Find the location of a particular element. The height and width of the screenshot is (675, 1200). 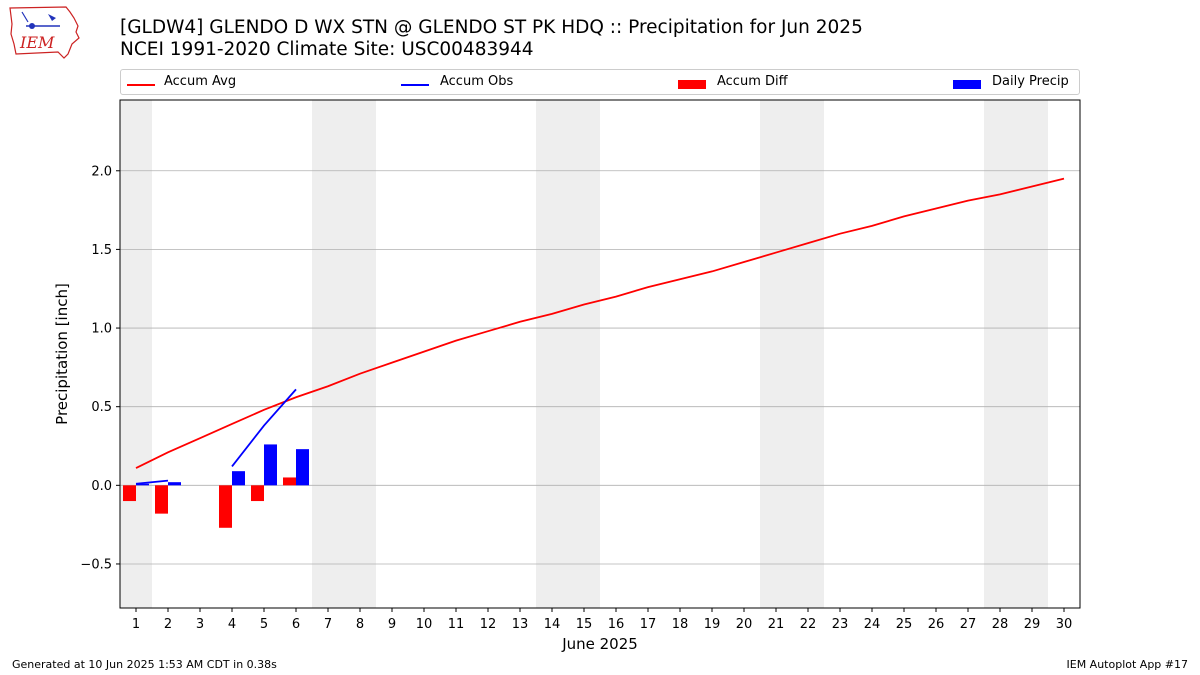

x-tick-label: 17 is located at coordinates (648, 624).